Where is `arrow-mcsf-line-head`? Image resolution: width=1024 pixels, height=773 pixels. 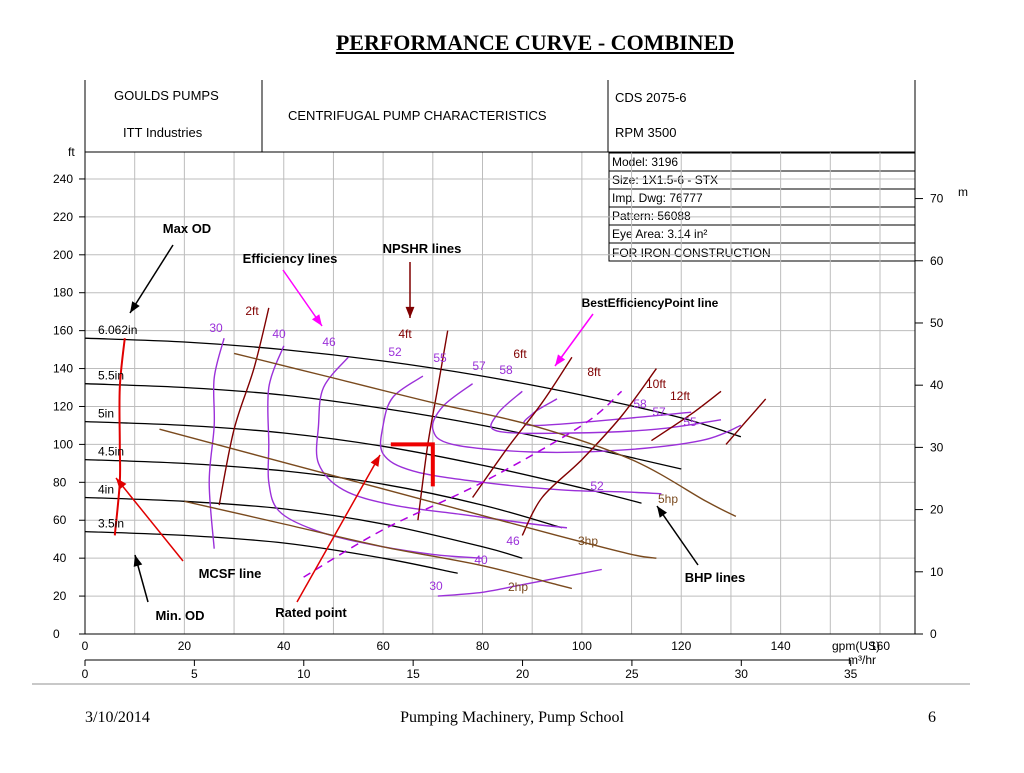
arrow-mcsf-line-head is located at coordinates (121, 484).